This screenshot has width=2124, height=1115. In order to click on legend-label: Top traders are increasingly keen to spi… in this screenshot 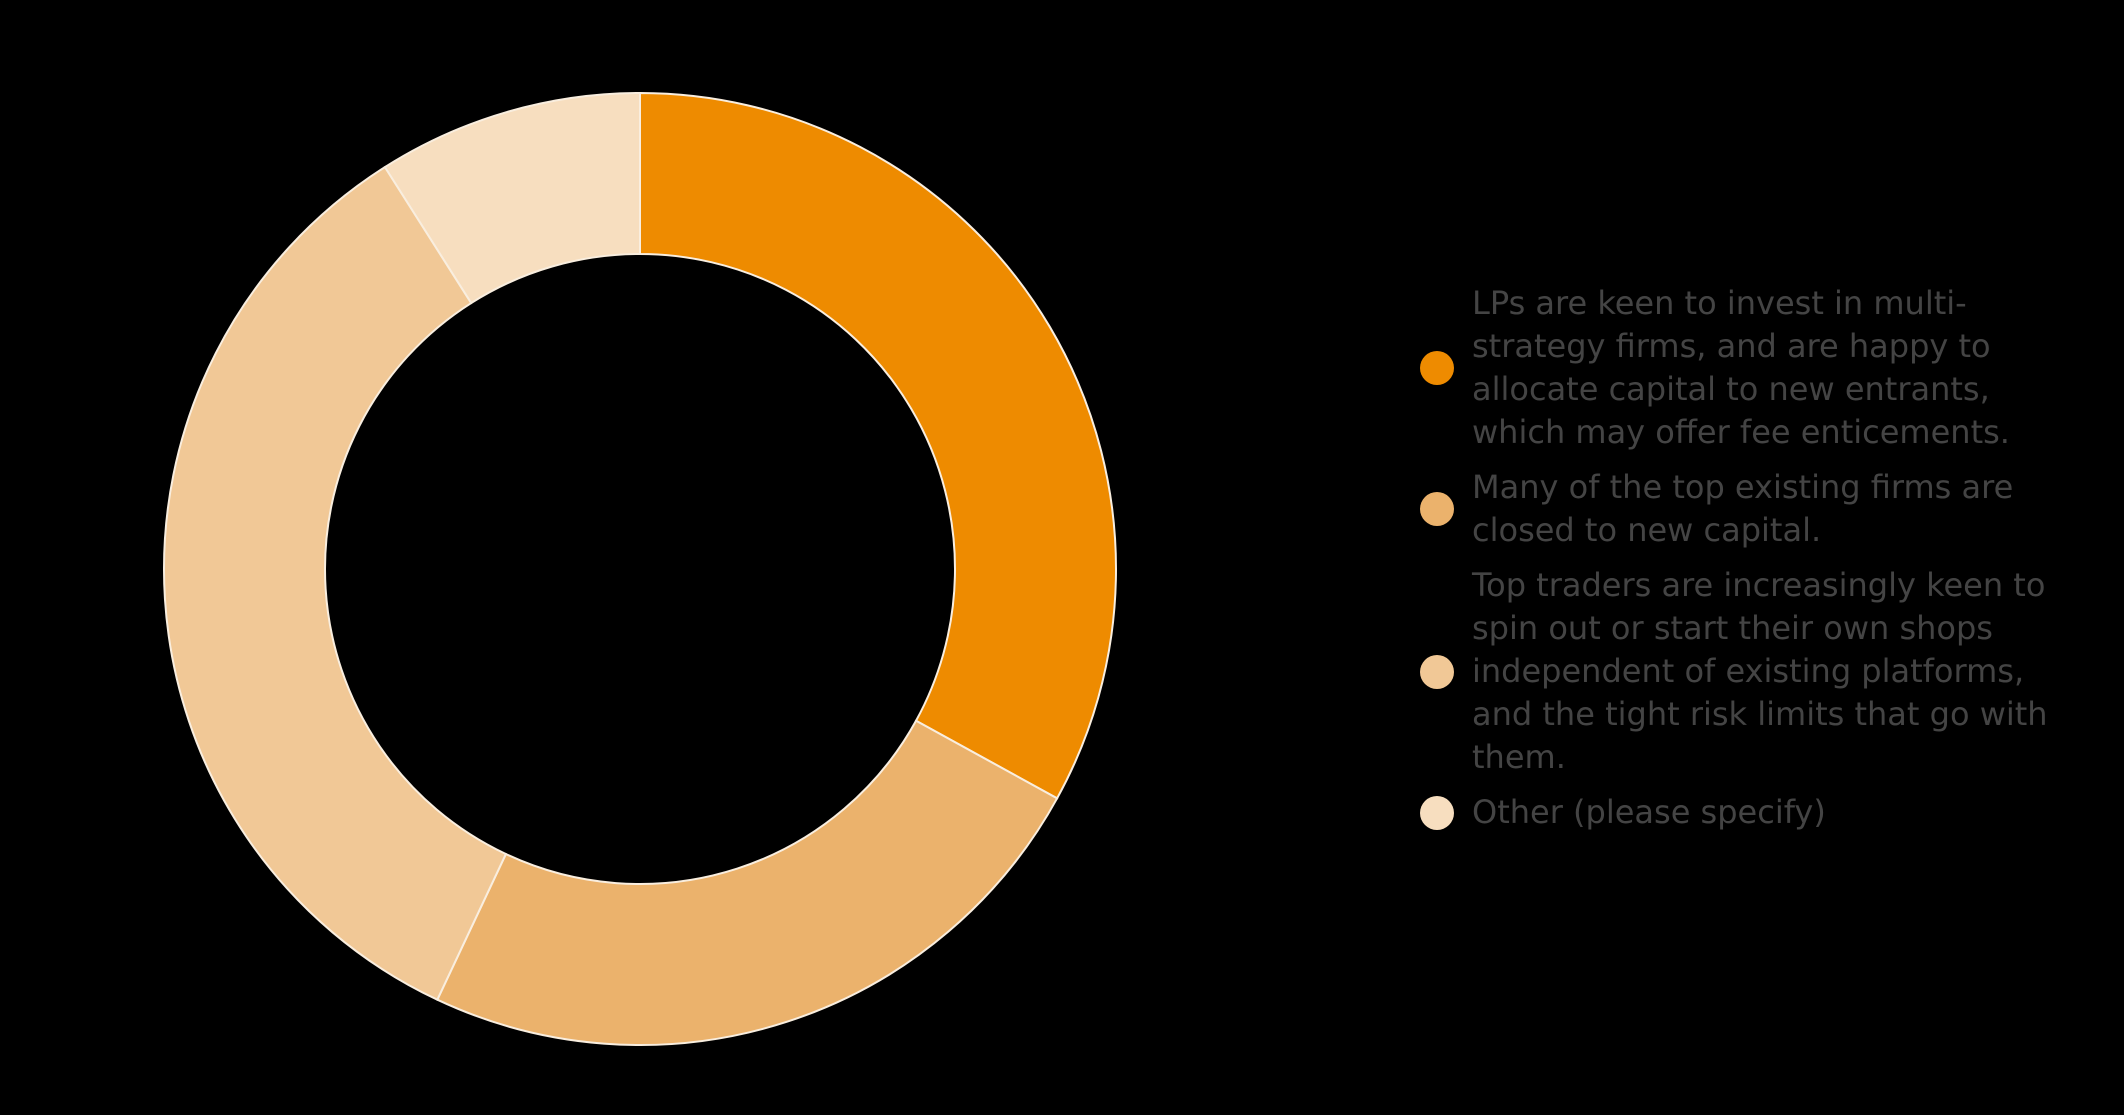, I will do `click(1760, 671)`.